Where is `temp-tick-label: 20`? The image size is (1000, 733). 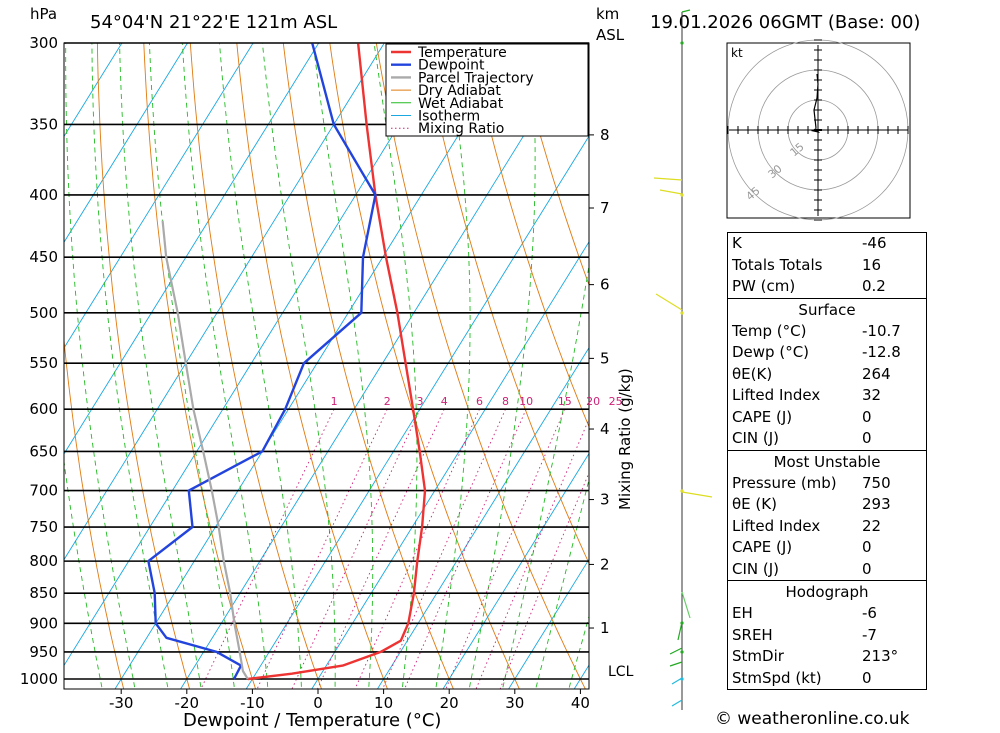
temp-tick-label: 20 is located at coordinates (449, 703).